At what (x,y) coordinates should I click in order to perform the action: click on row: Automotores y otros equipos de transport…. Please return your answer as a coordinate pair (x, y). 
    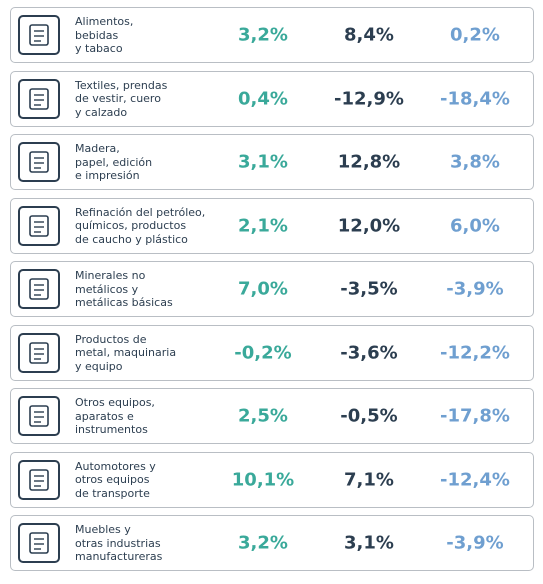
    Looking at the image, I should click on (272, 479).